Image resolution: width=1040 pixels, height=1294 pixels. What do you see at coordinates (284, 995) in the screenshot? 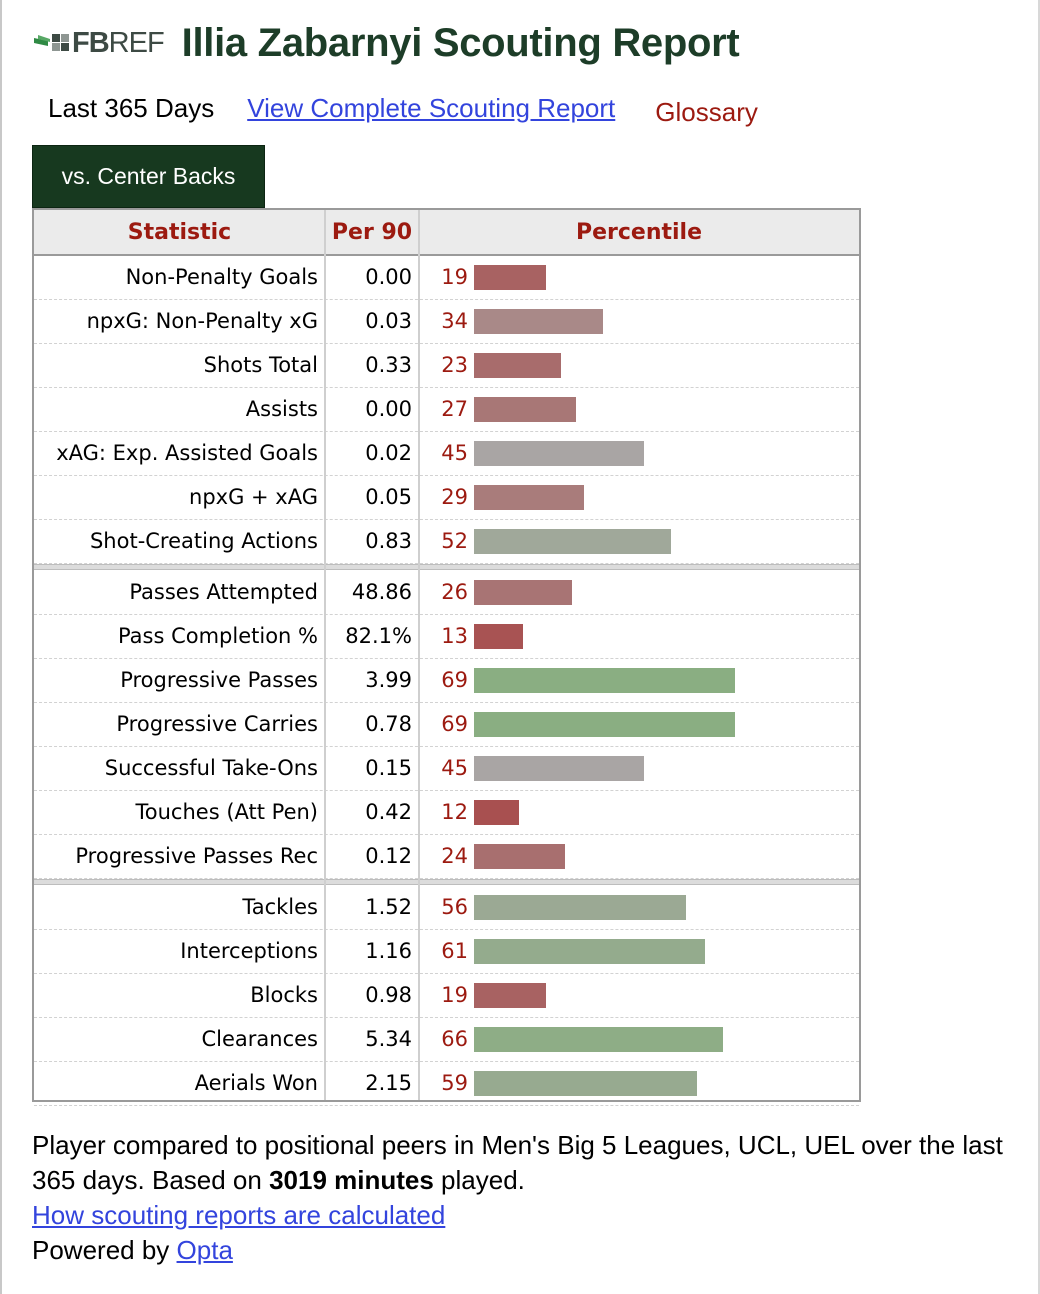
I see `stat-name: Blocks` at bounding box center [284, 995].